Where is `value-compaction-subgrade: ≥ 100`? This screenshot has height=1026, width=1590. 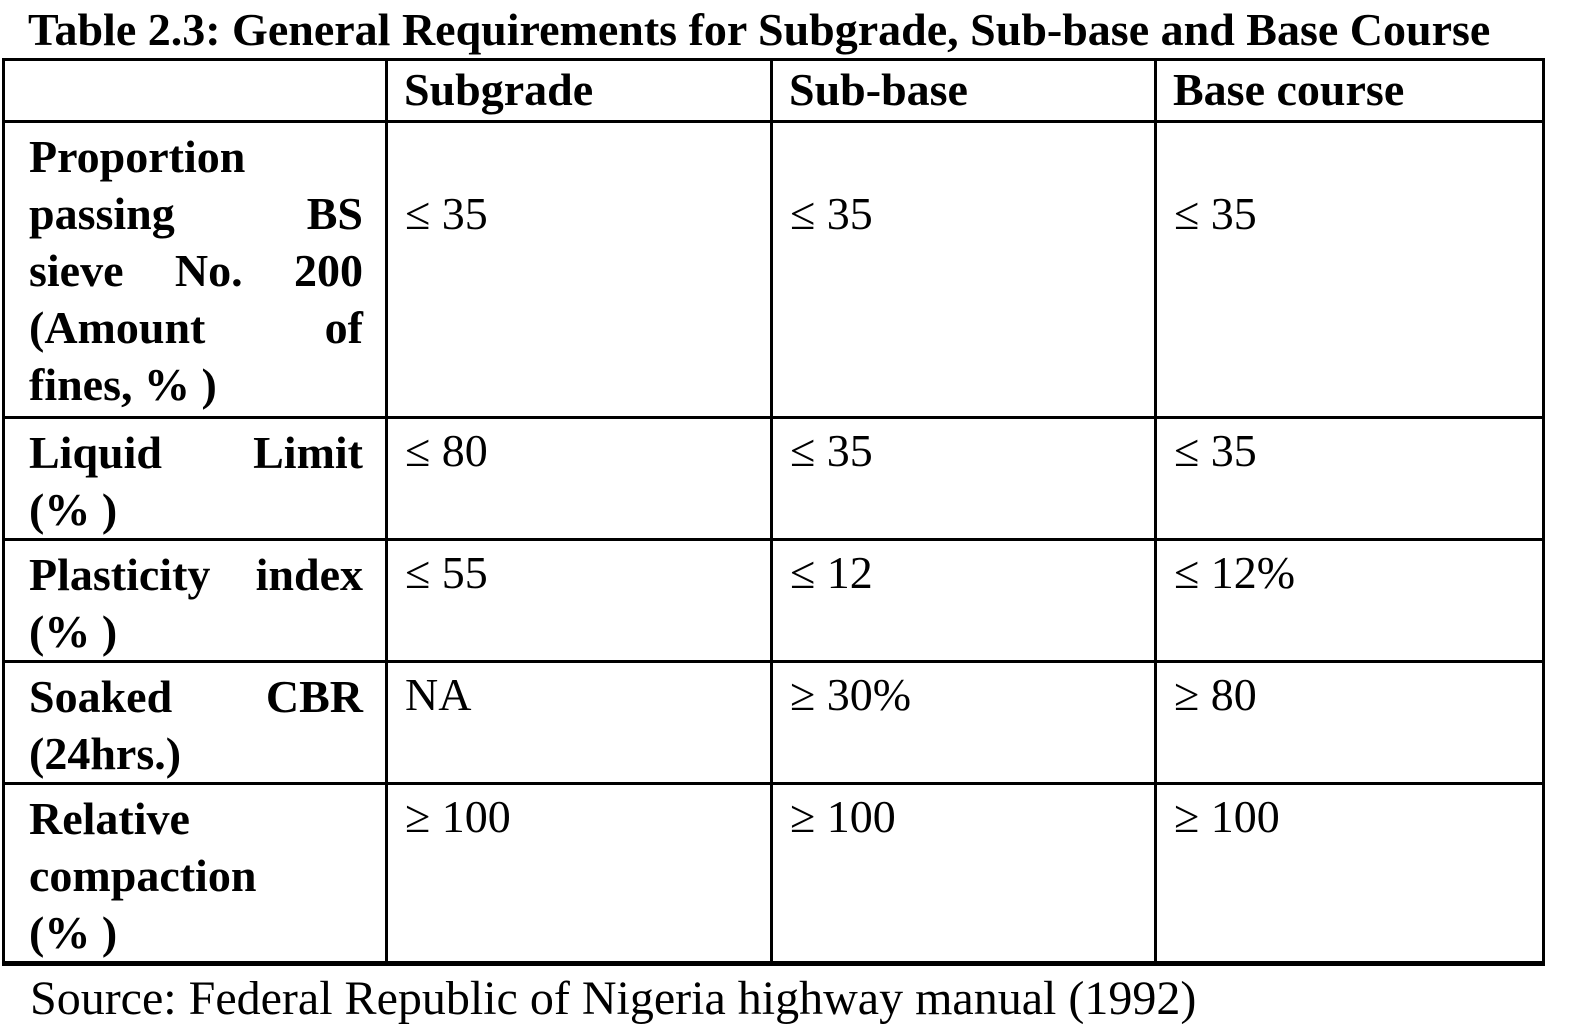
value-compaction-subgrade: ≥ 100 is located at coordinates (579, 874).